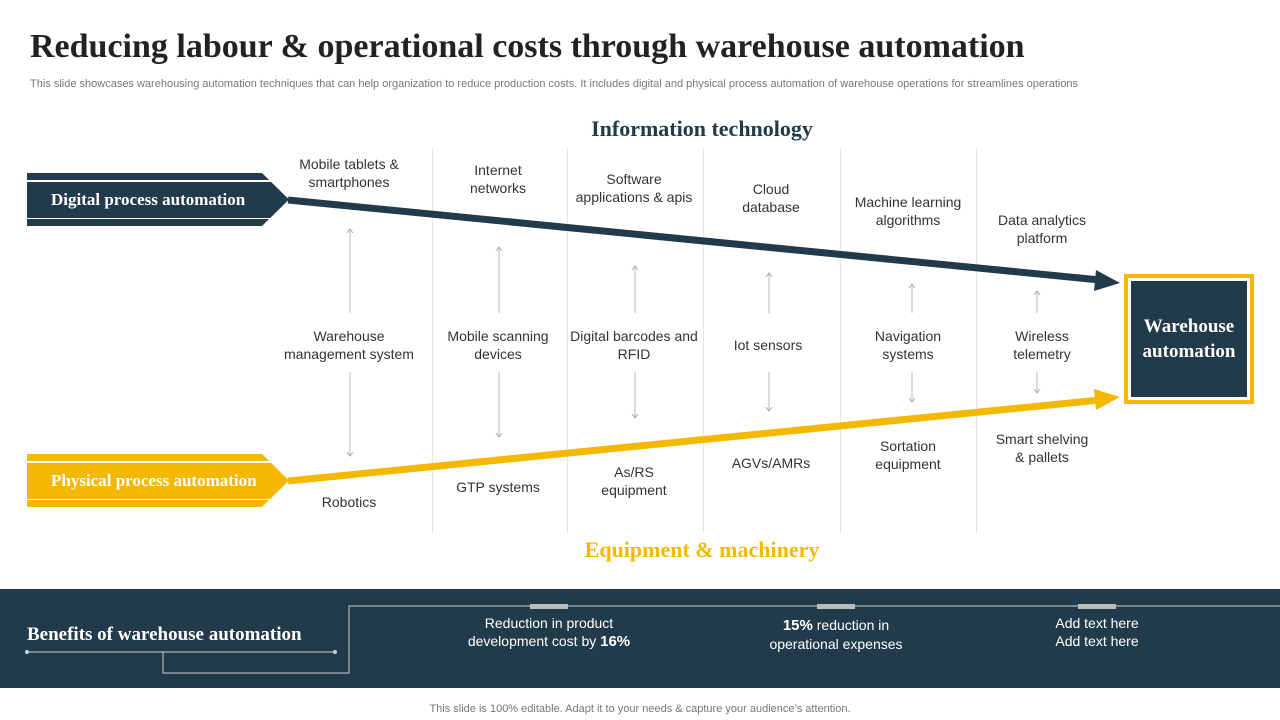 This screenshot has width=1280, height=720. I want to click on column-bottom-text: Smart shelving & pallets, so click(1042, 448).